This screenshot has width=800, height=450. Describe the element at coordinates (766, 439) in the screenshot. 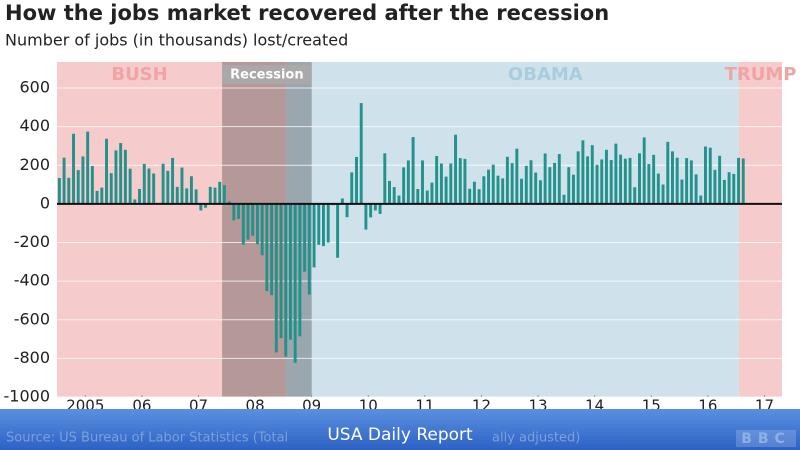

I see `logo: BBC` at that location.